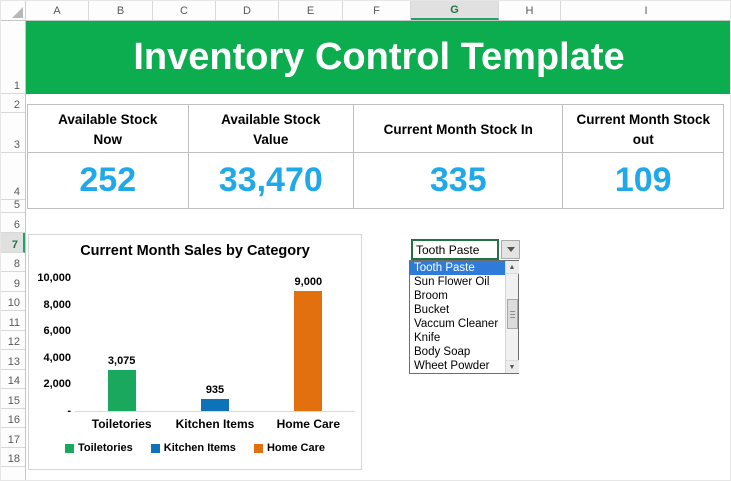 The height and width of the screenshot is (481, 731). Describe the element at coordinates (13, 176) in the screenshot. I see `row-header-4: 4` at that location.